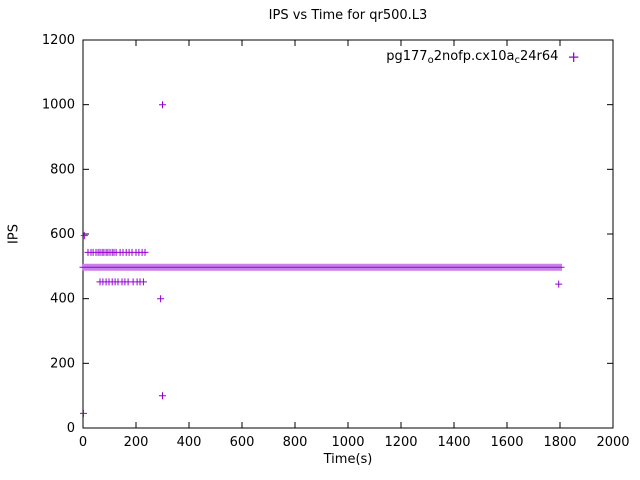  I want to click on chart-title: IPS vs Time for qr500.L3, so click(348, 15).